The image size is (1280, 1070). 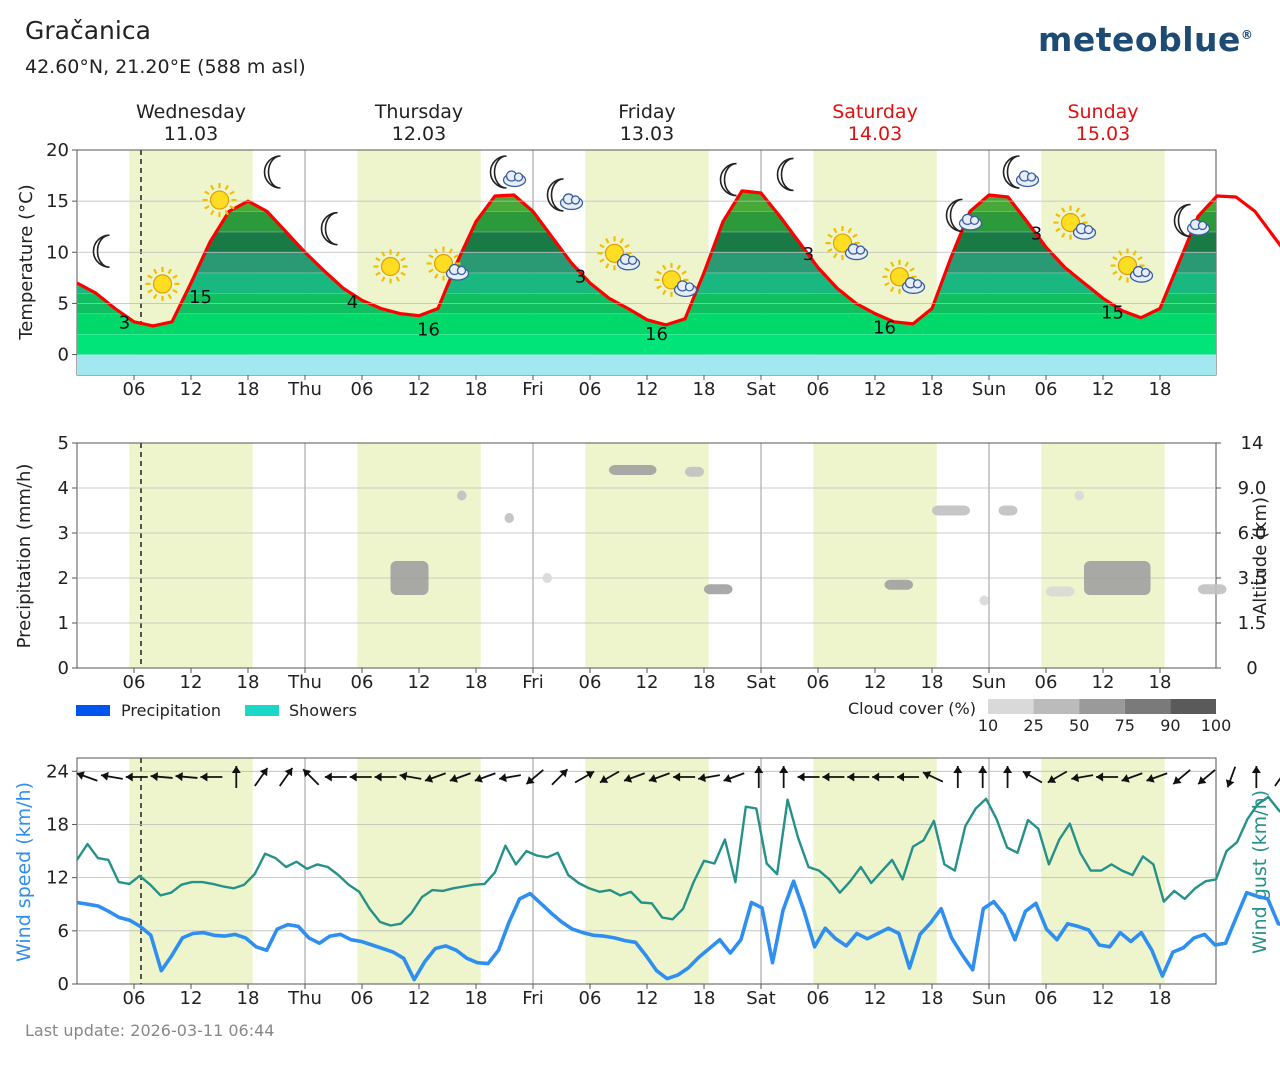 I want to click on day-date-4: 15.03, so click(x=1103, y=134).